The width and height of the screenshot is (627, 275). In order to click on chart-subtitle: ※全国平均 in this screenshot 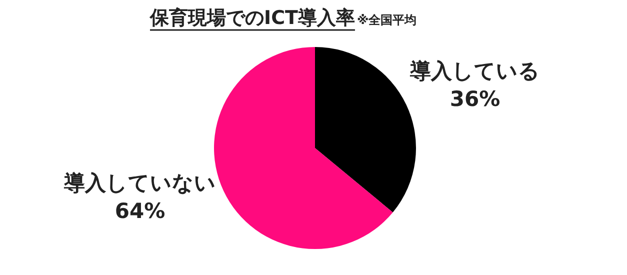, I will do `click(386, 20)`.